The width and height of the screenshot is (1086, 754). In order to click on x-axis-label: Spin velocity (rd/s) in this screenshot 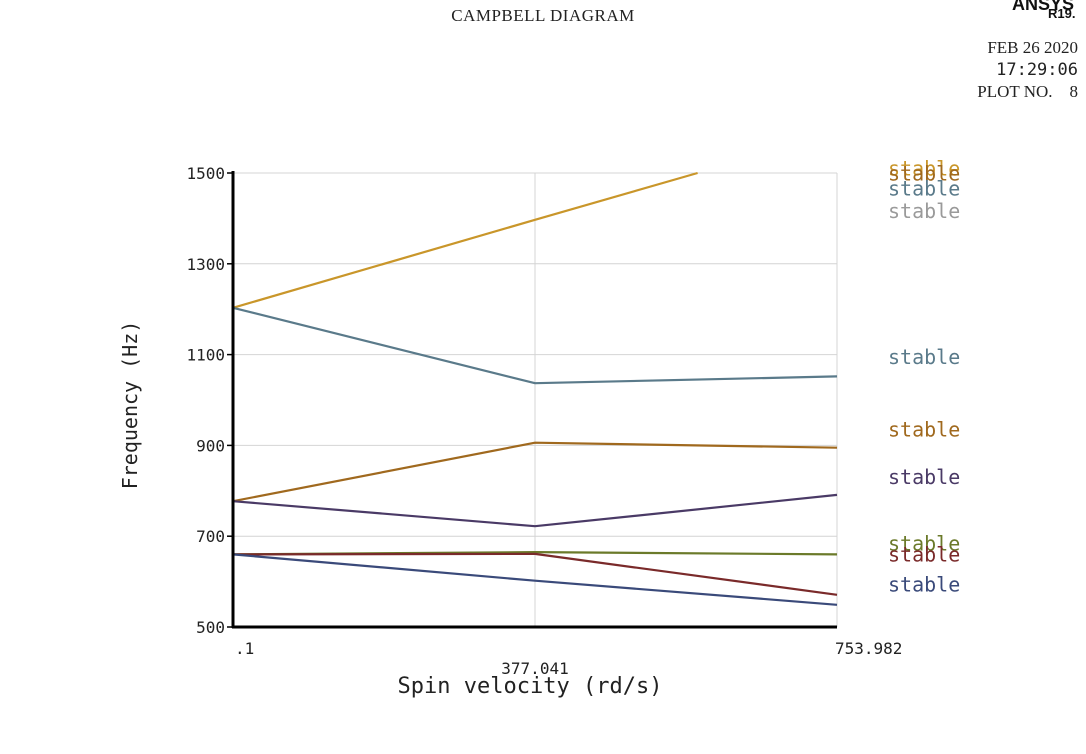, I will do `click(530, 686)`.